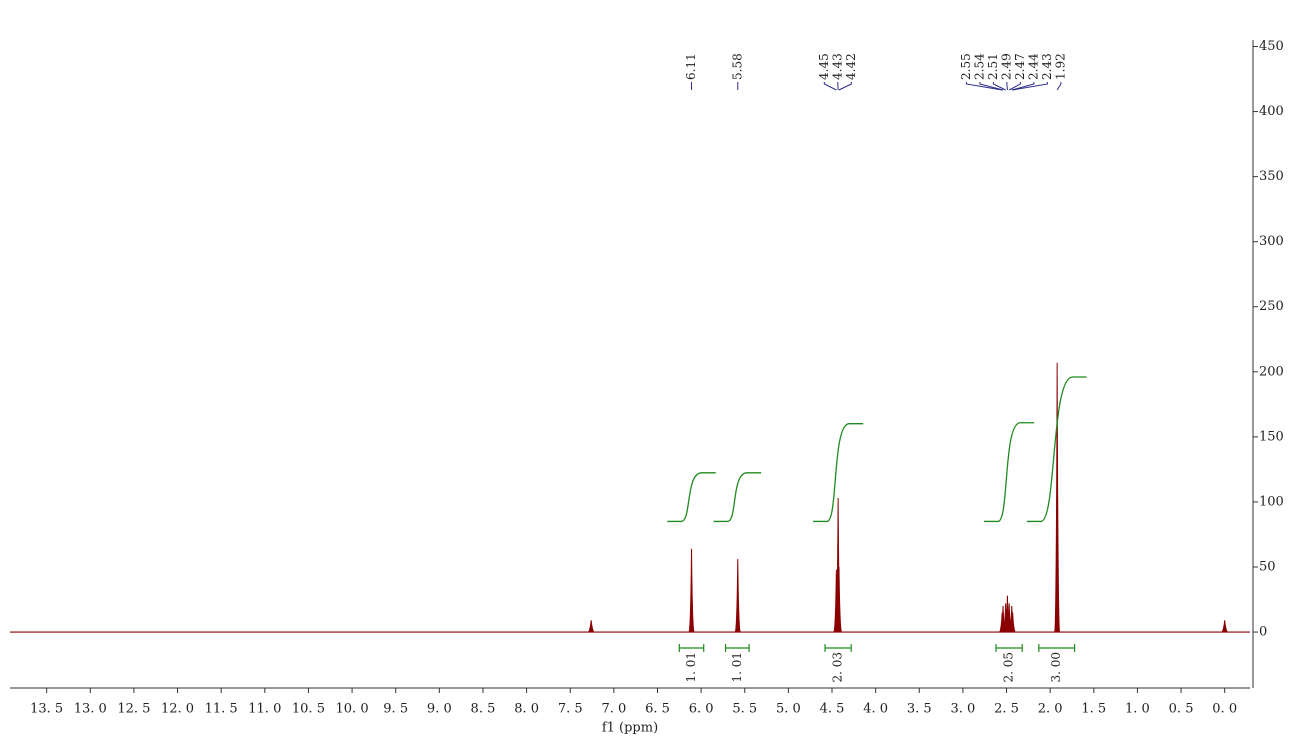 The image size is (1309, 738). I want to click on x-tick-label: 12. 0, so click(177, 709).